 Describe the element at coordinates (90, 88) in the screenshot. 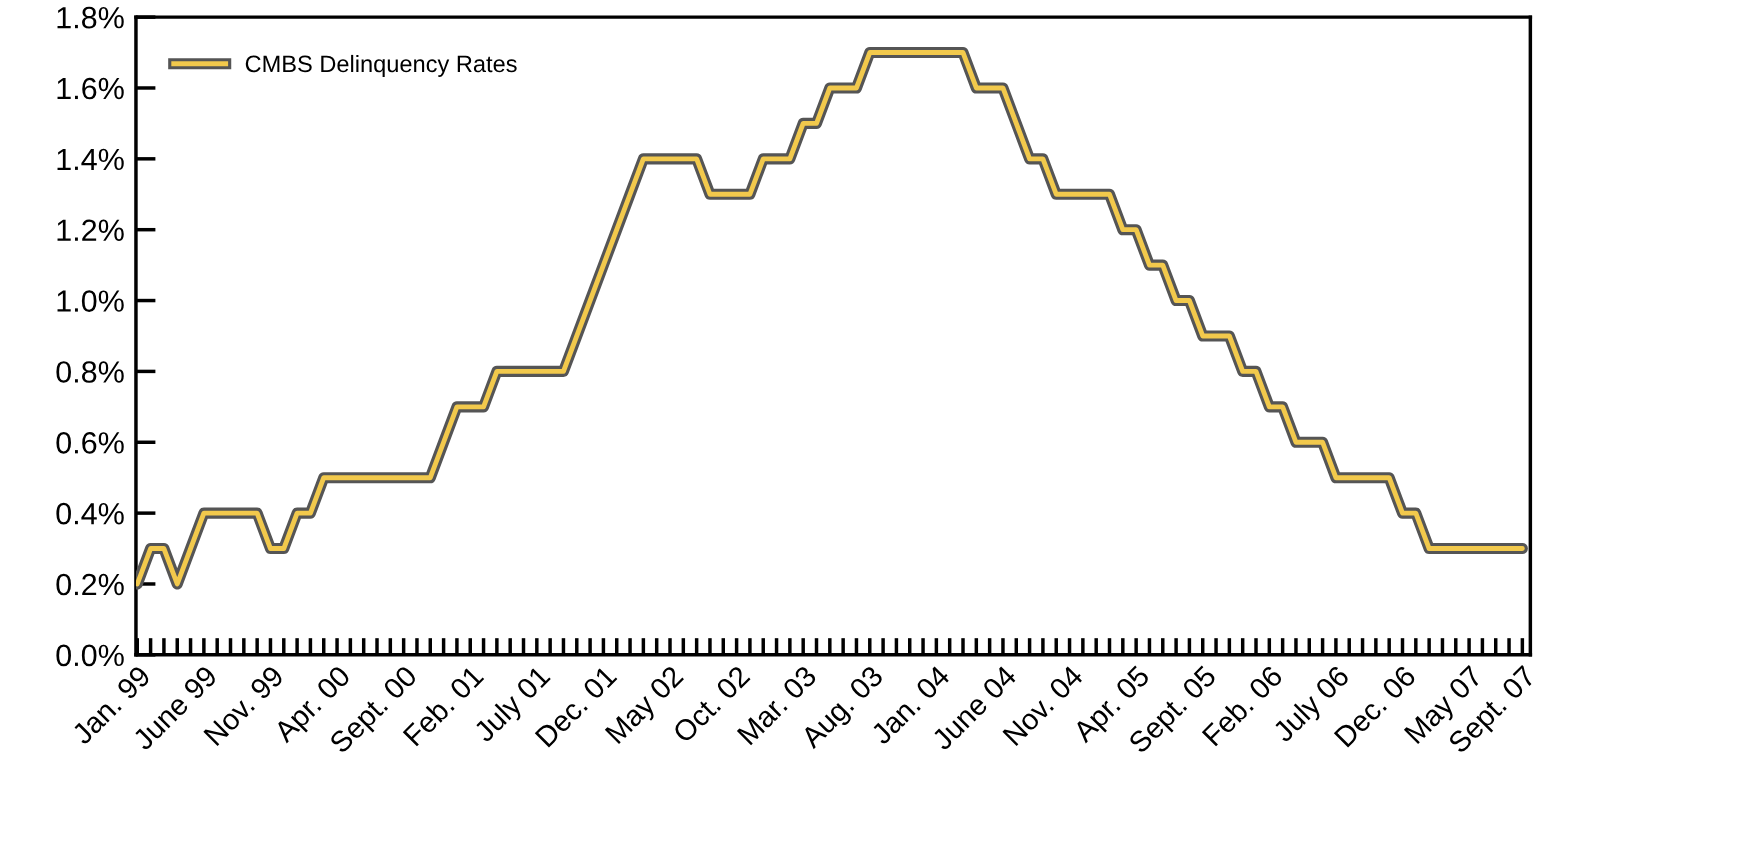

I see `y-tick-label: 1.6%` at that location.